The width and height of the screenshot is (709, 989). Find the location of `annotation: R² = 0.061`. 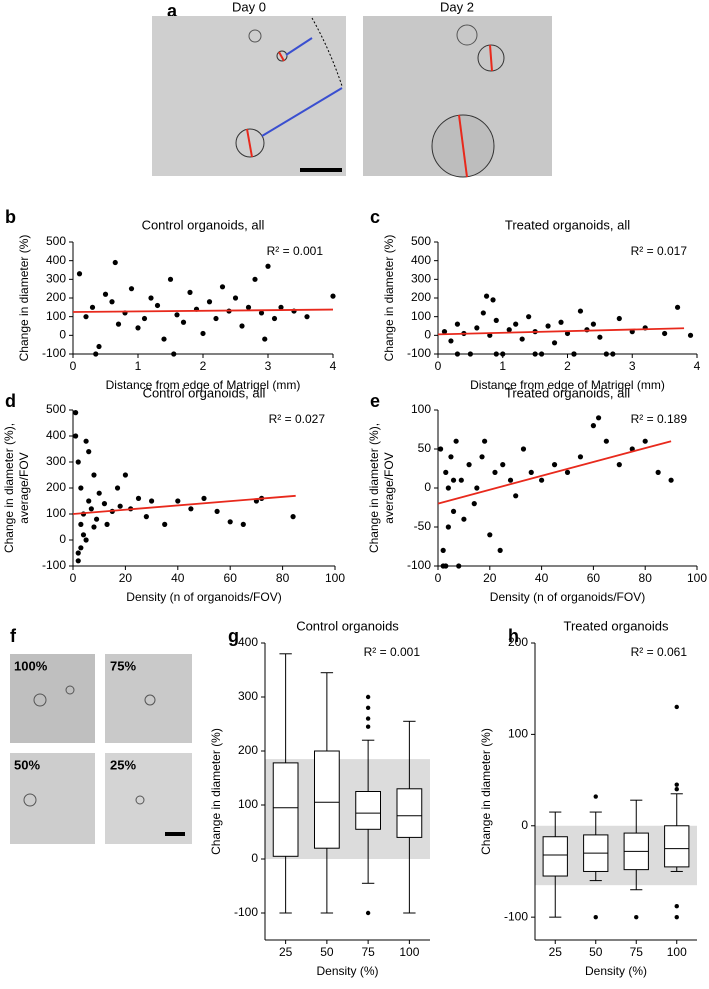

annotation: R² = 0.061 is located at coordinates (659, 652).